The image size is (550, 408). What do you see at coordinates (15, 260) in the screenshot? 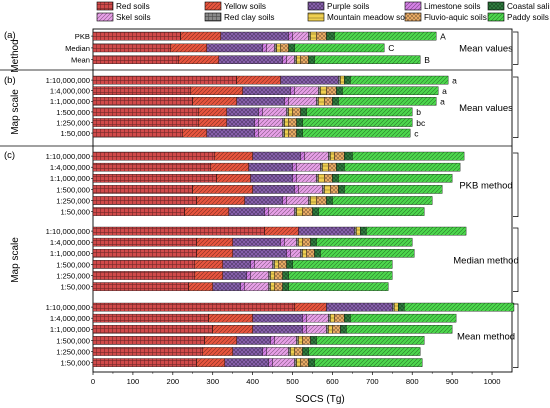
I see `panel-c-axis-title: Map scale` at bounding box center [15, 260].